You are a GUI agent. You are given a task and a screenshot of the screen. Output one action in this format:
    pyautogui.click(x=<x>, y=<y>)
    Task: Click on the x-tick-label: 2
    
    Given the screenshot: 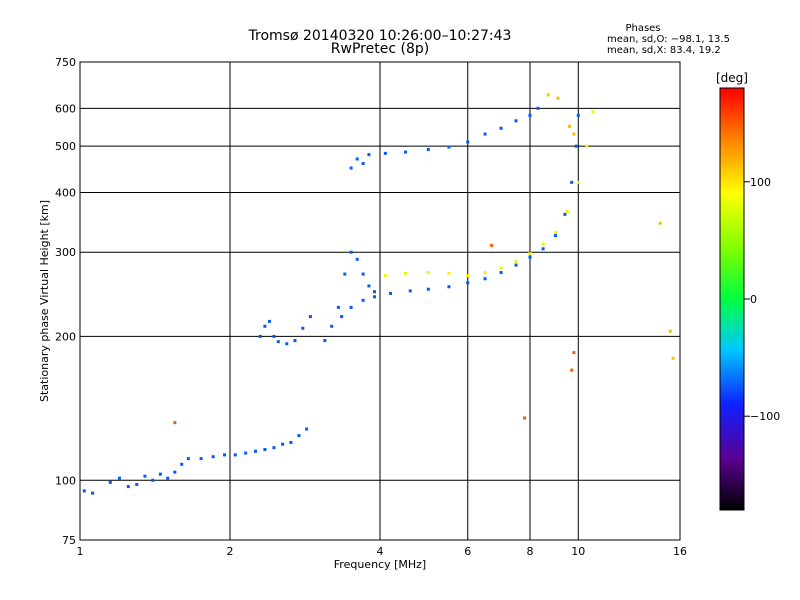 What is the action you would take?
    pyautogui.click(x=230, y=551)
    